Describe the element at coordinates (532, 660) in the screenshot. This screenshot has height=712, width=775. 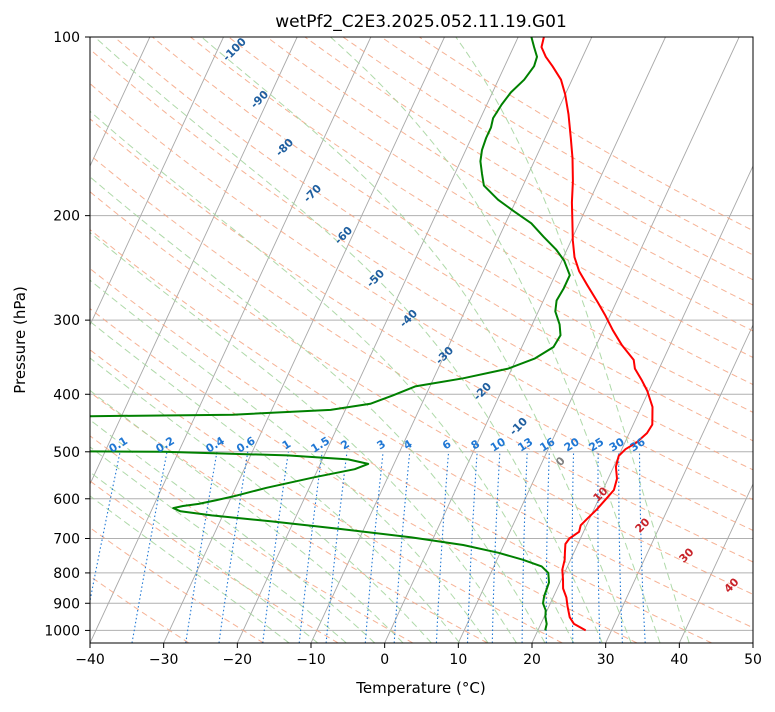
I see `x-tick-label: 20` at that location.